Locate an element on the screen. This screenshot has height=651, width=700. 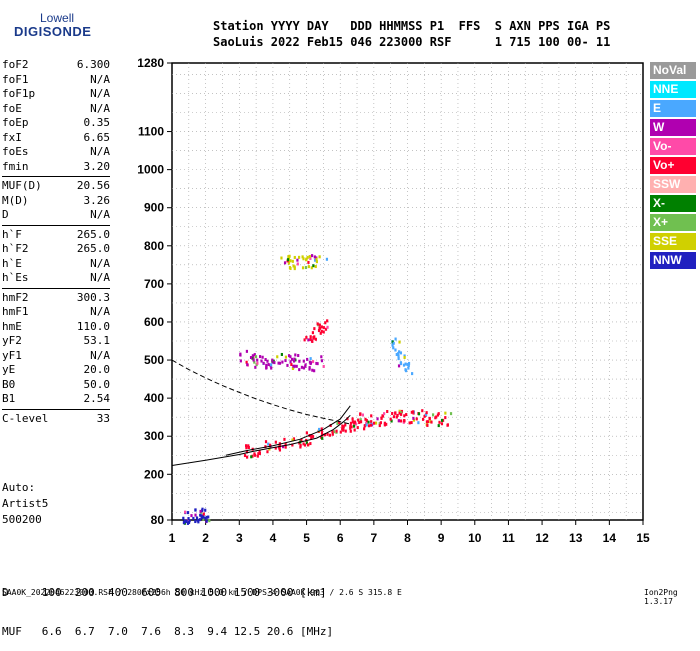
auto-scaling-info: Auto: Artist5 500200 is located at coordinates (25, 504).